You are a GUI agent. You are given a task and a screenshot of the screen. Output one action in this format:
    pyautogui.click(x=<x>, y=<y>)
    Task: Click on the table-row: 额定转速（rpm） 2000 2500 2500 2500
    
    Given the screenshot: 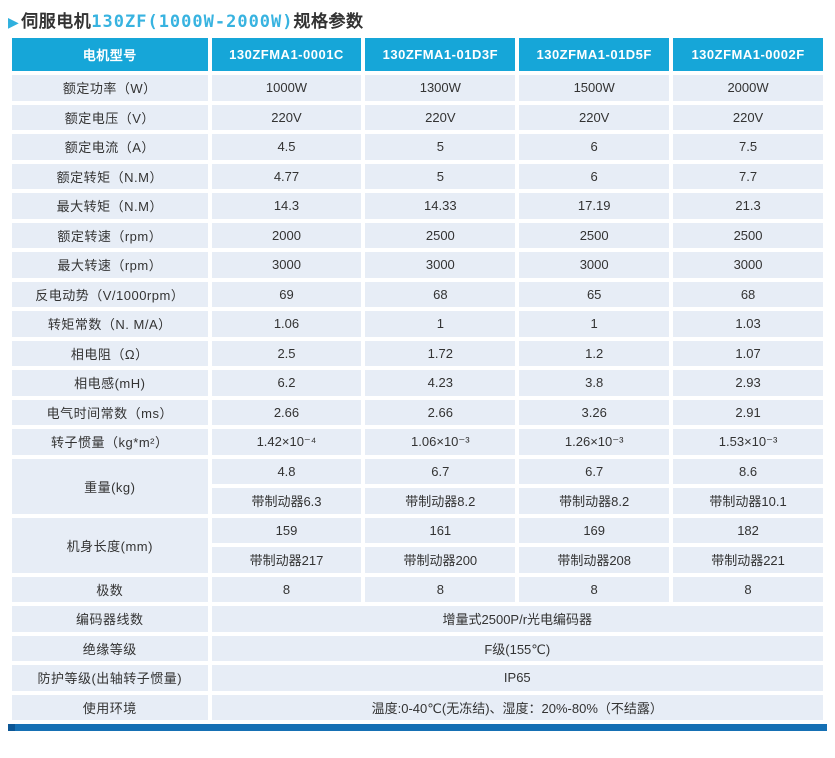 What is the action you would take?
    pyautogui.click(x=417, y=235)
    